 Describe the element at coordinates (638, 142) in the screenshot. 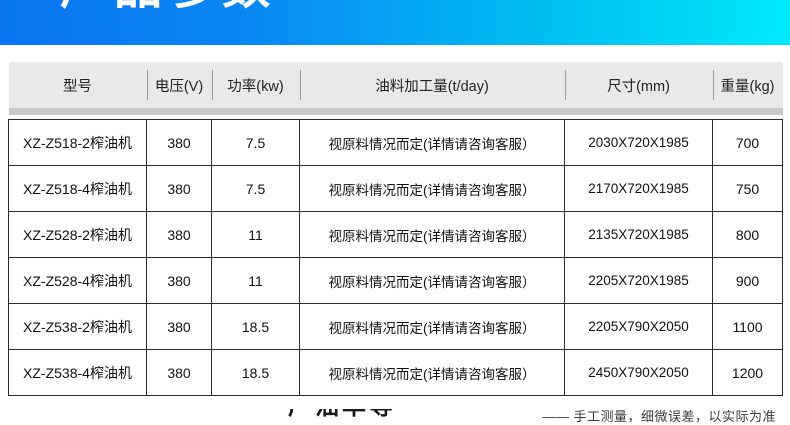

I see `cell-size: 2030X720X1985` at that location.